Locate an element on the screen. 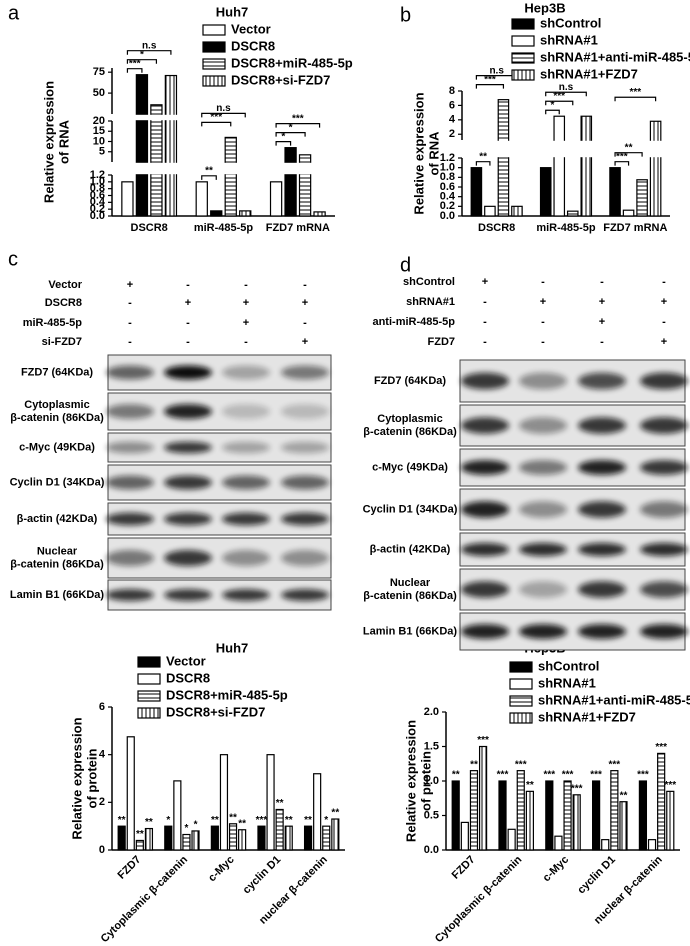  legend-label: DSCR8+miR-485-5p is located at coordinates (292, 62).